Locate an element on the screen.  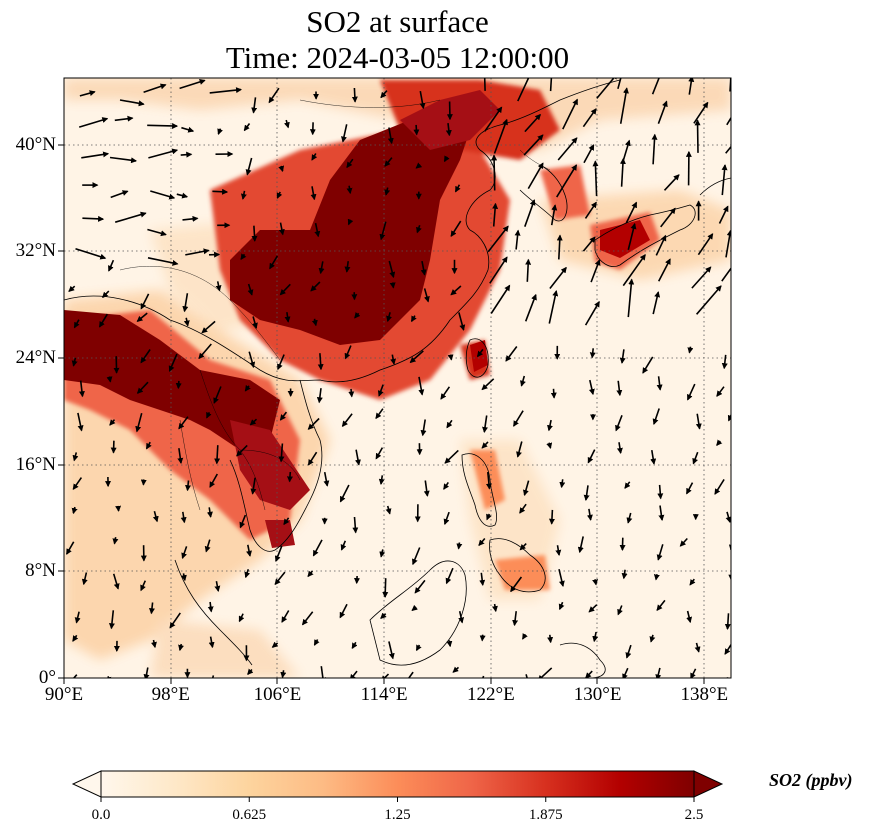
x-tick-label: 138°E is located at coordinates (704, 694).